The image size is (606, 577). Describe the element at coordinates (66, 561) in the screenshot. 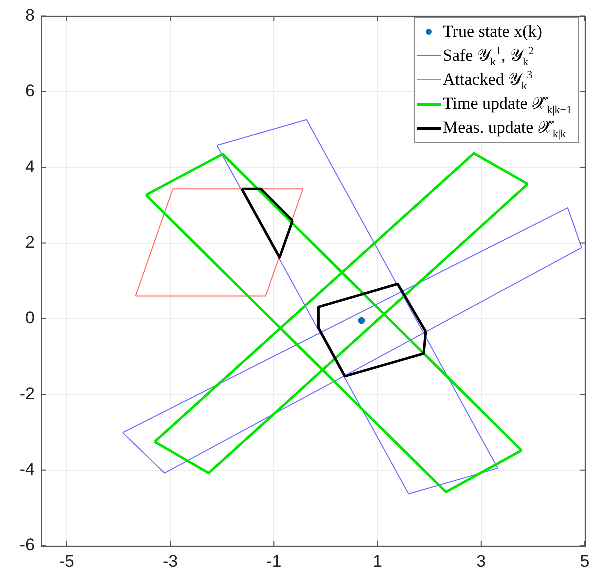

I see `x-tick-label: -5` at that location.